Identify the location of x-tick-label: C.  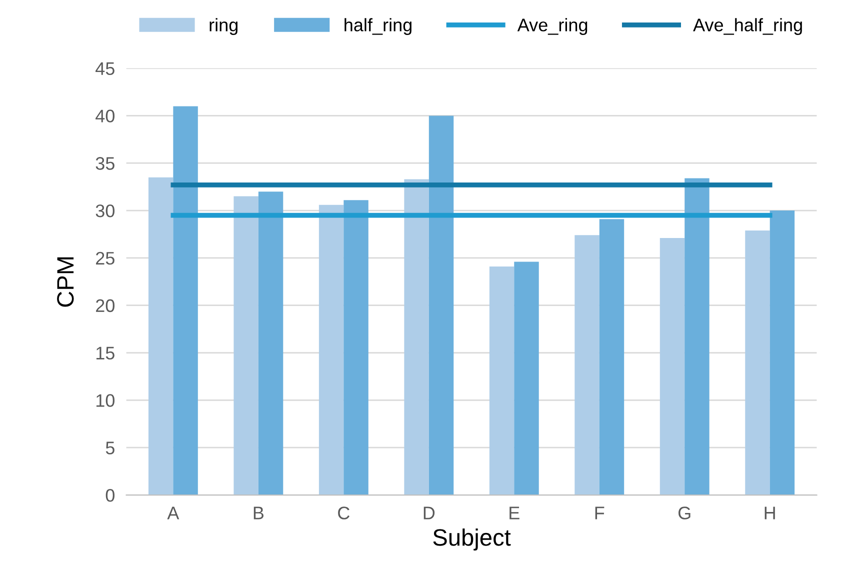
(344, 513).